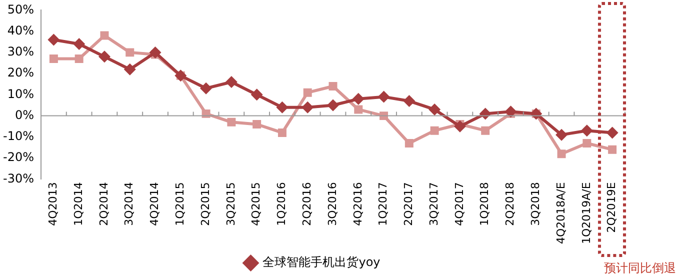  I want to click on x-tick-label: 3Q2018, so click(535, 204).